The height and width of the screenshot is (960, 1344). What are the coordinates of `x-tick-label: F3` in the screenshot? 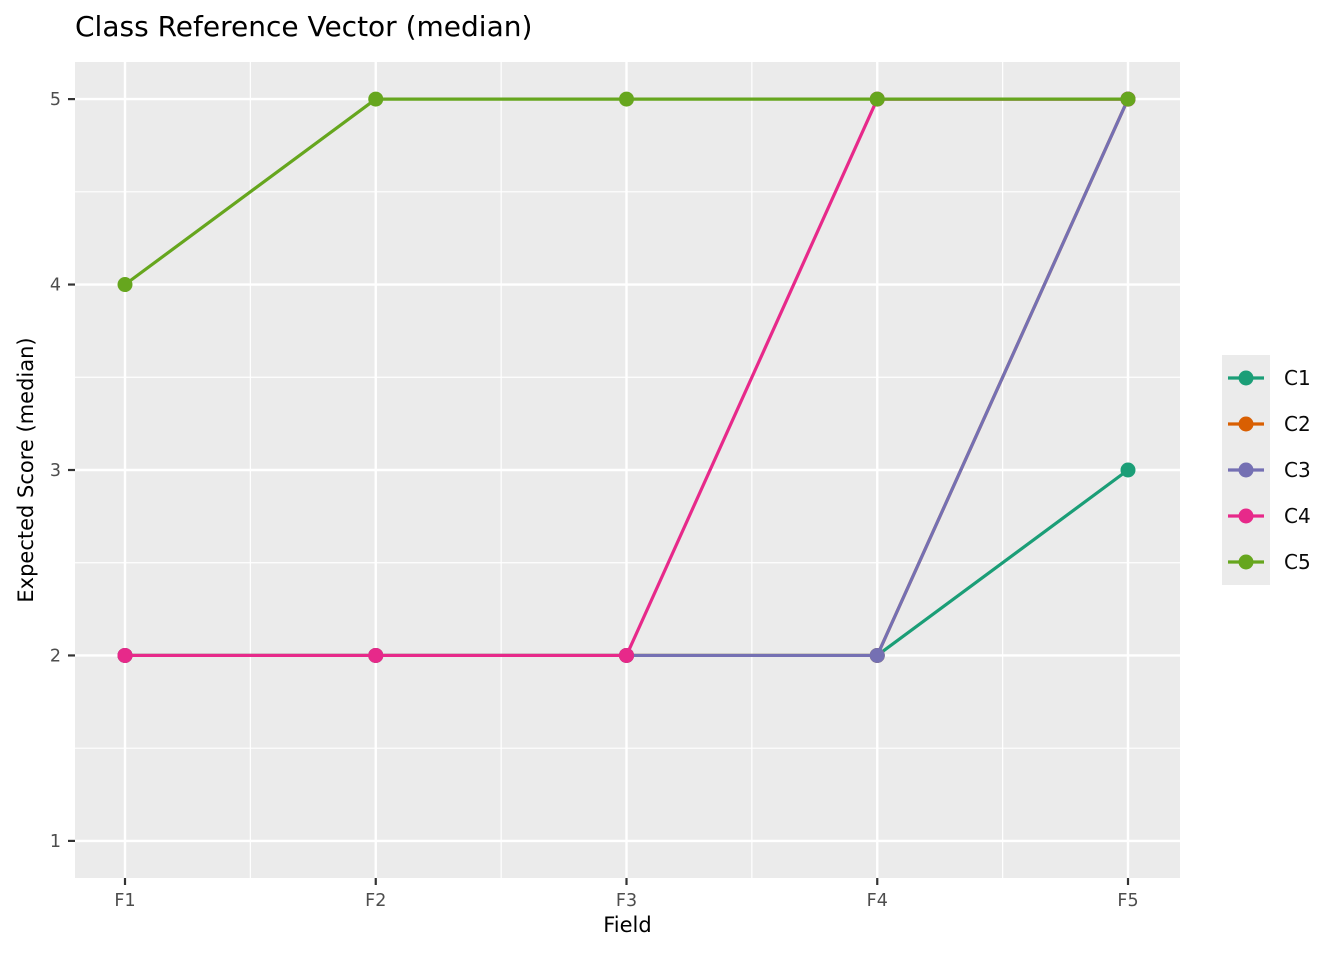 It's located at (626, 901).